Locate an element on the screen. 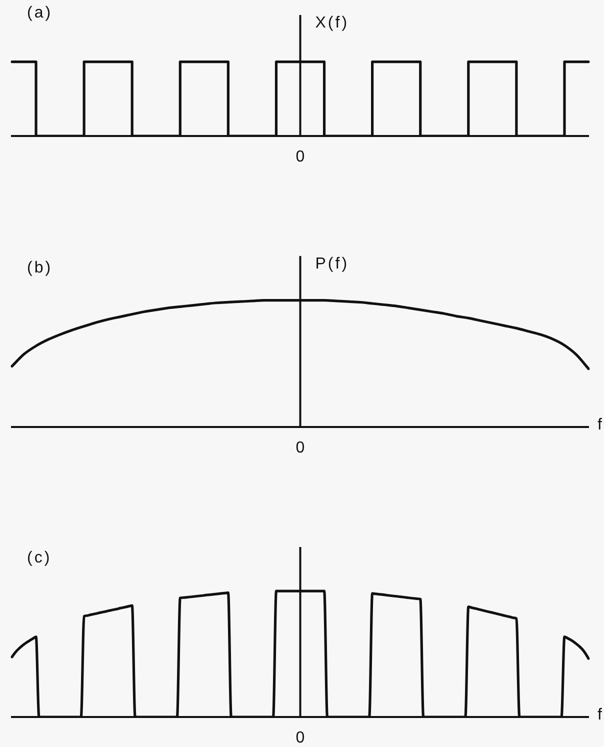  y-axis-title: P(f) is located at coordinates (332, 263).